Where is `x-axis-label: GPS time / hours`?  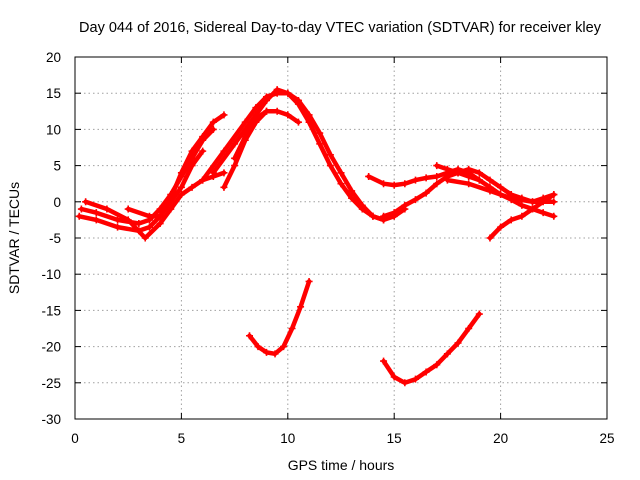
x-axis-label: GPS time / hours is located at coordinates (341, 465).